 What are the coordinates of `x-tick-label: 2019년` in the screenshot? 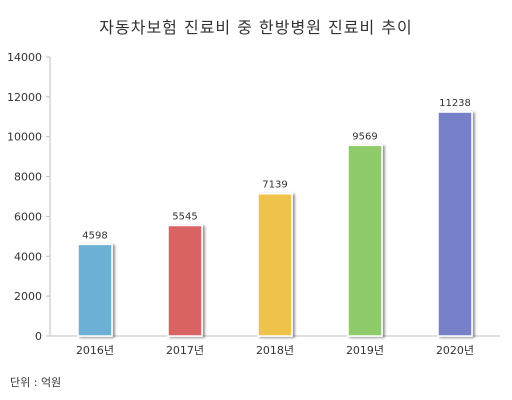 It's located at (365, 350).